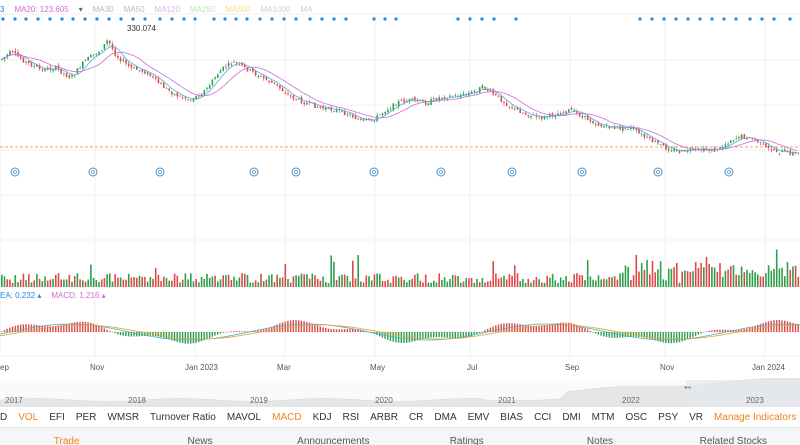 The image size is (800, 445). I want to click on indicator-tab-osc: OSC, so click(636, 417).